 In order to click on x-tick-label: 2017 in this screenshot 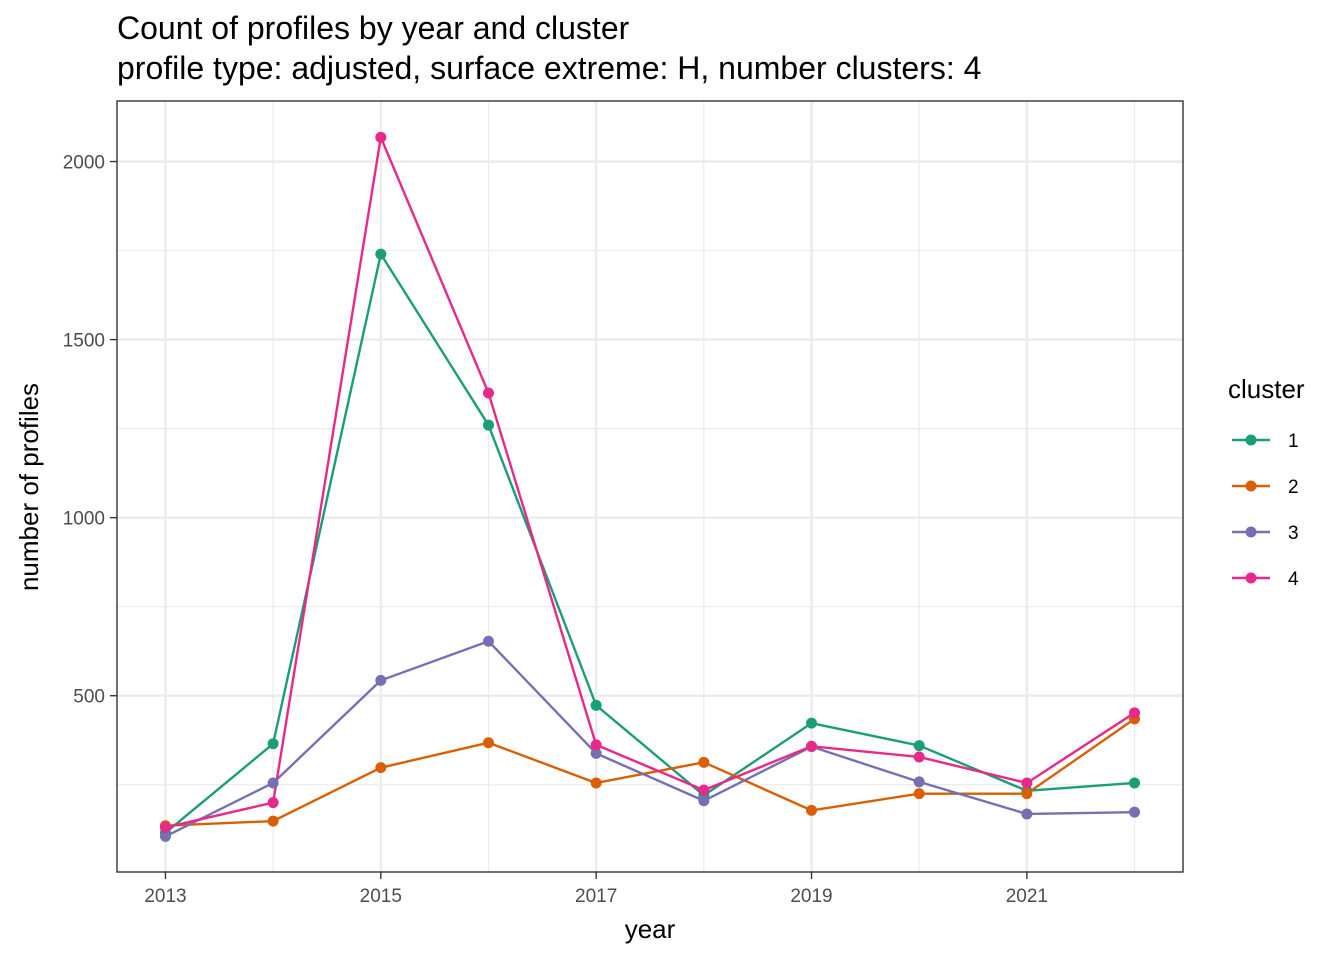, I will do `click(596, 896)`.